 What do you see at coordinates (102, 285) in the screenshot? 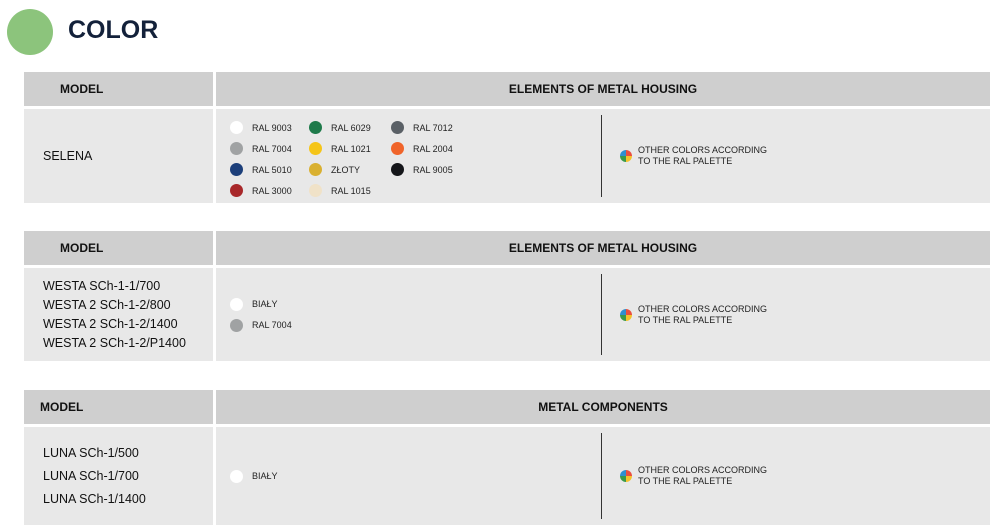
I see `model-name: WESTA SCh-1-1/700` at bounding box center [102, 285].